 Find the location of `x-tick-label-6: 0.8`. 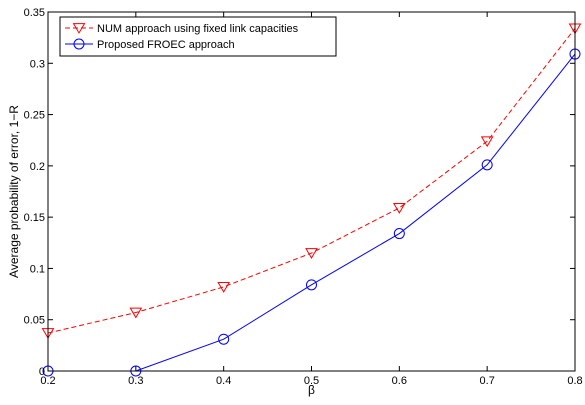

x-tick-label-6: 0.8 is located at coordinates (574, 381).